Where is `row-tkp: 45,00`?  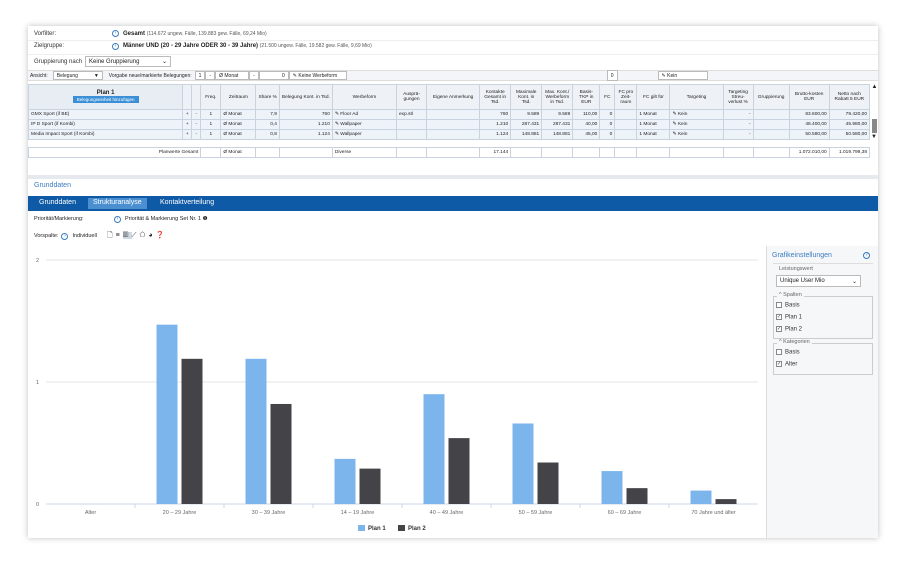
row-tkp: 45,00 is located at coordinates (586, 134).